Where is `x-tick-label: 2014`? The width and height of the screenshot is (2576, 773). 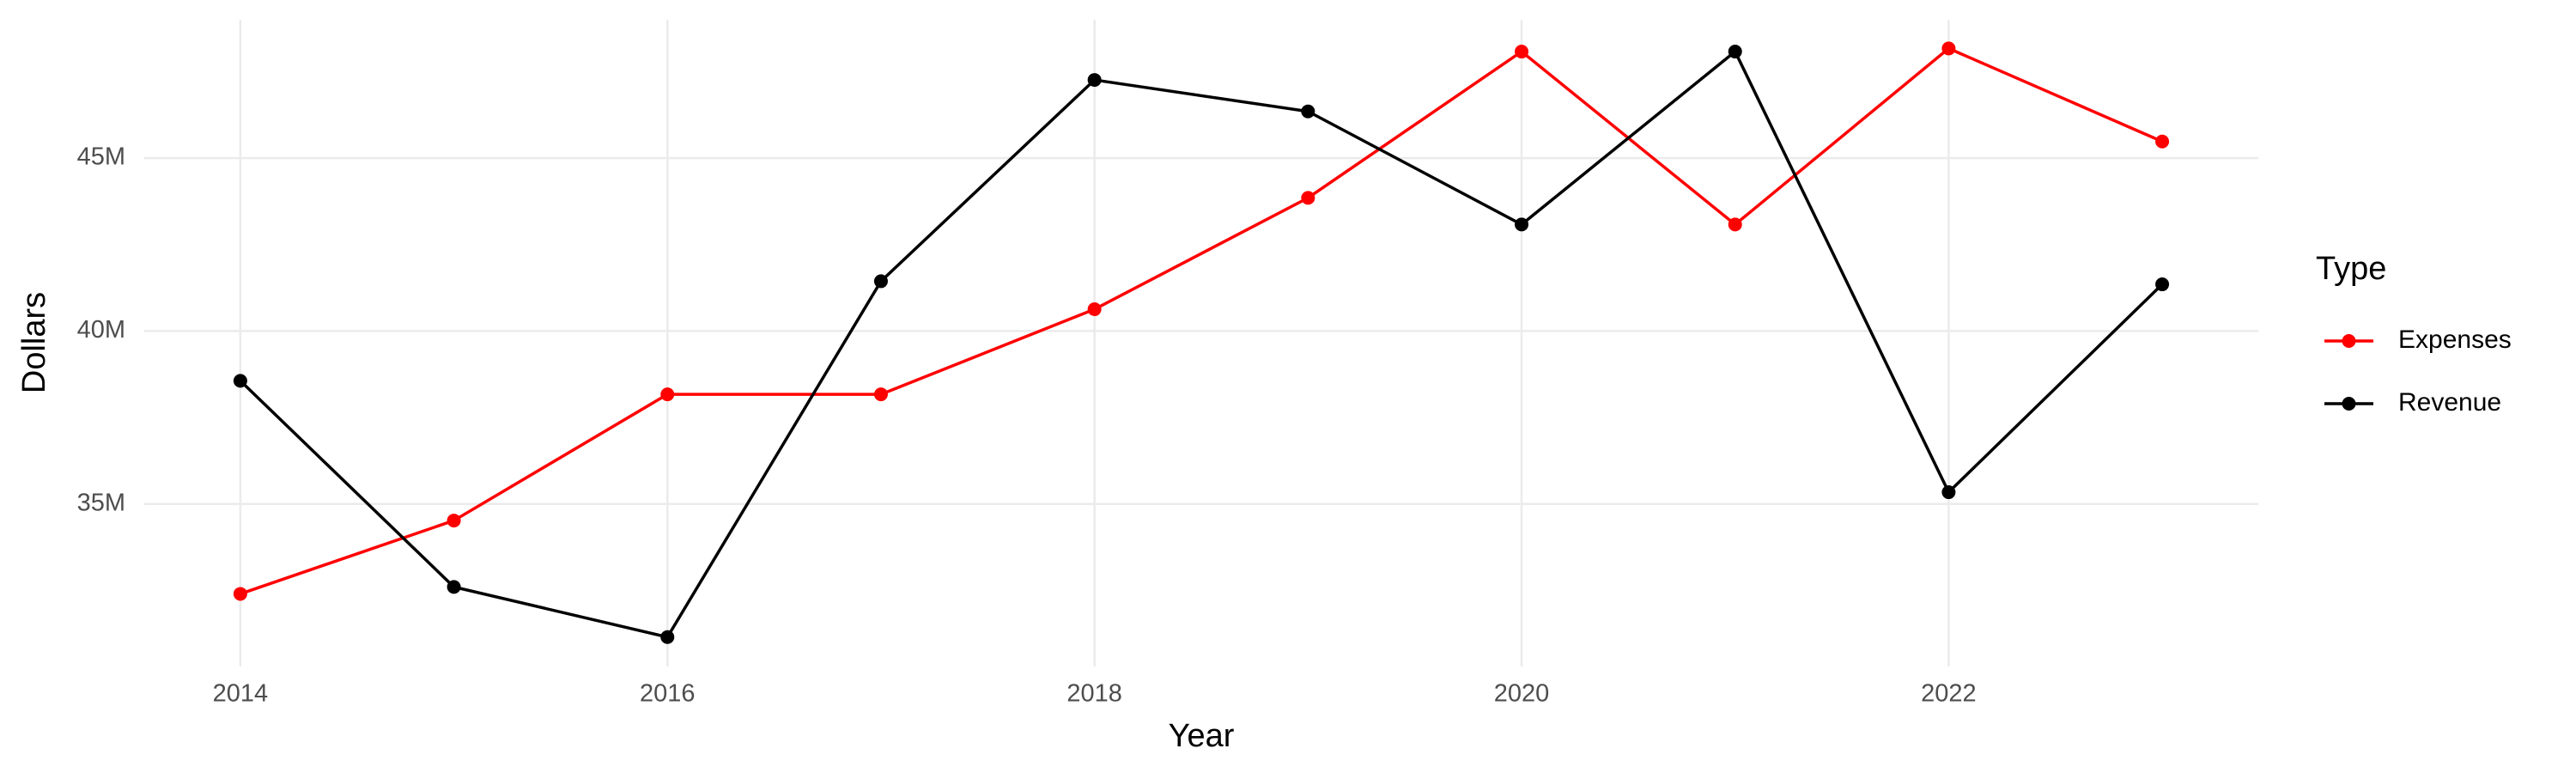 x-tick-label: 2014 is located at coordinates (241, 694).